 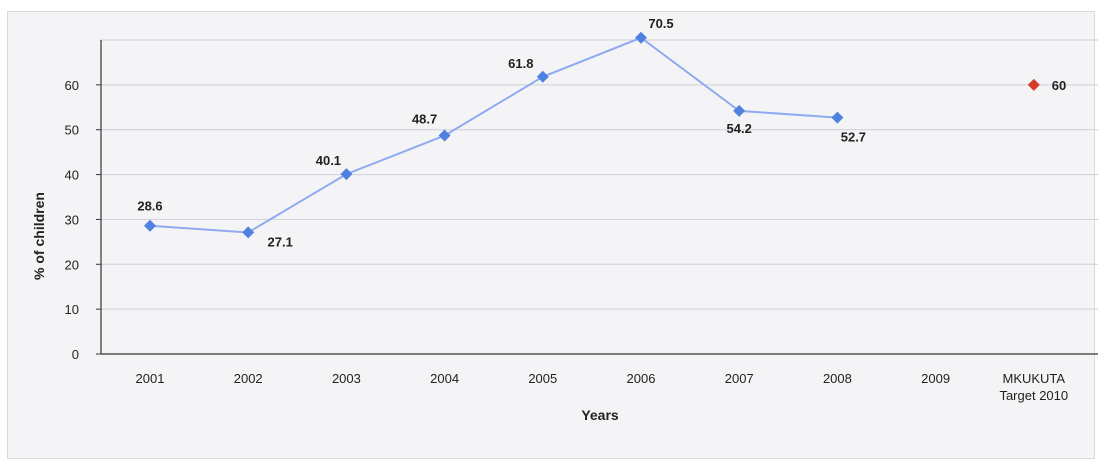 What do you see at coordinates (280, 241) in the screenshot?
I see `data-label: 27.1` at bounding box center [280, 241].